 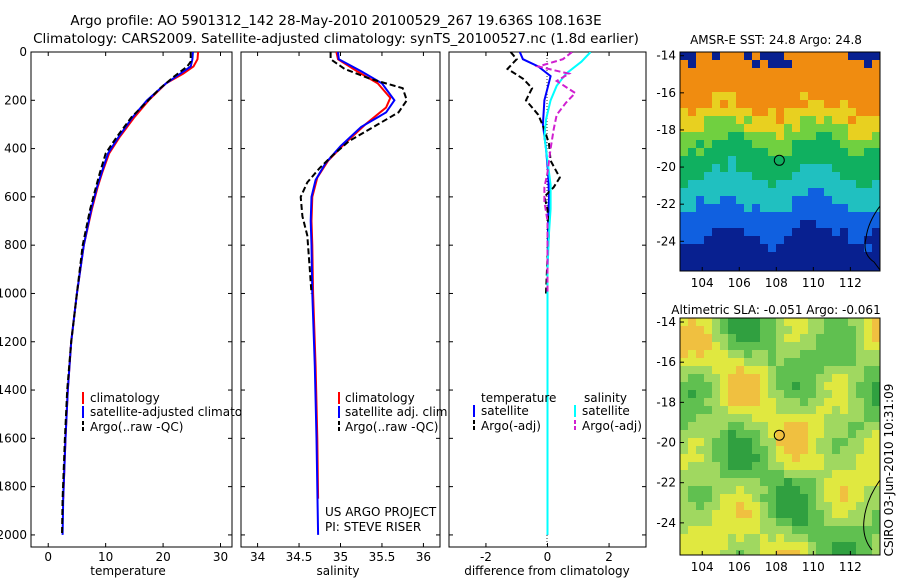 I want to click on sst-map-cells, so click(x=780, y=161).